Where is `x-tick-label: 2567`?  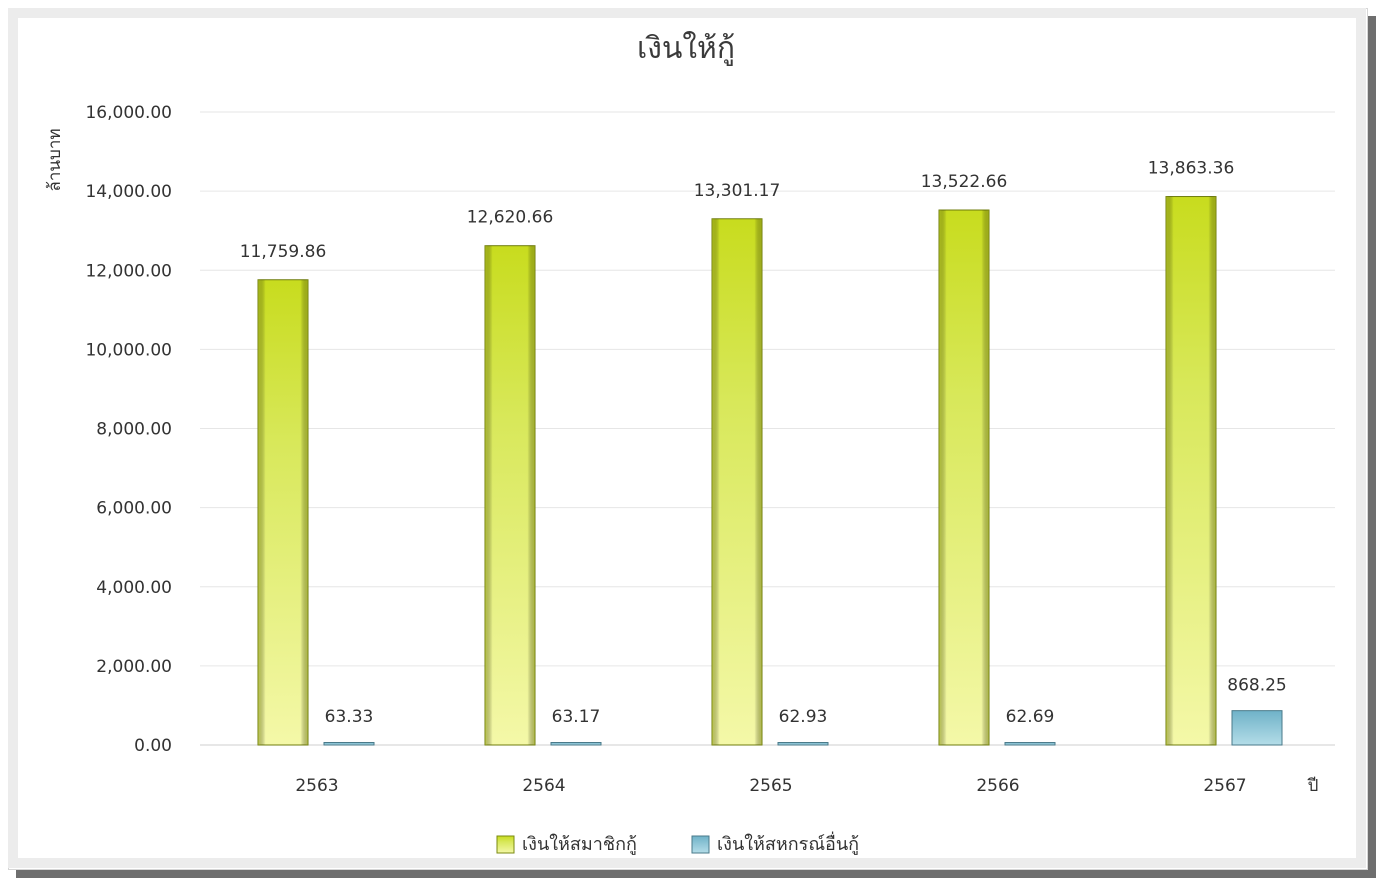 x-tick-label: 2567 is located at coordinates (1224, 786).